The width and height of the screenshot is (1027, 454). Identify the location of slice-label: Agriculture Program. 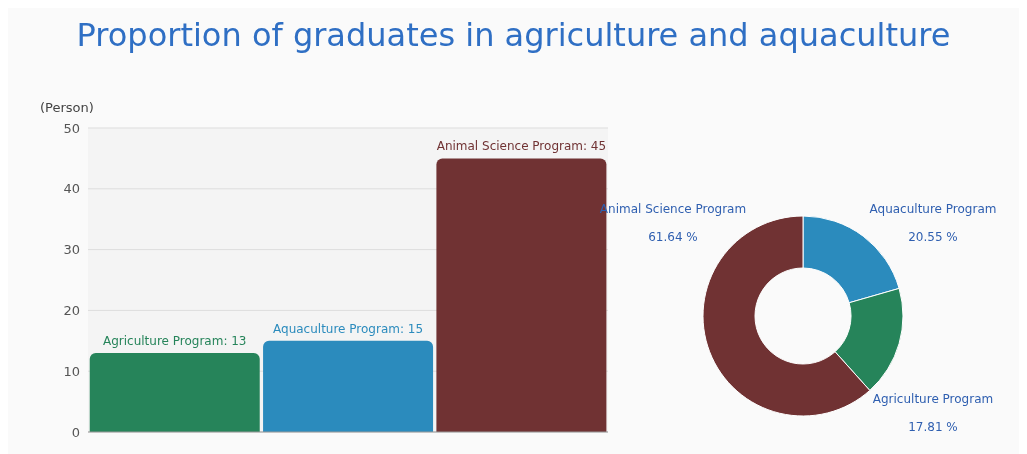
(933, 399).